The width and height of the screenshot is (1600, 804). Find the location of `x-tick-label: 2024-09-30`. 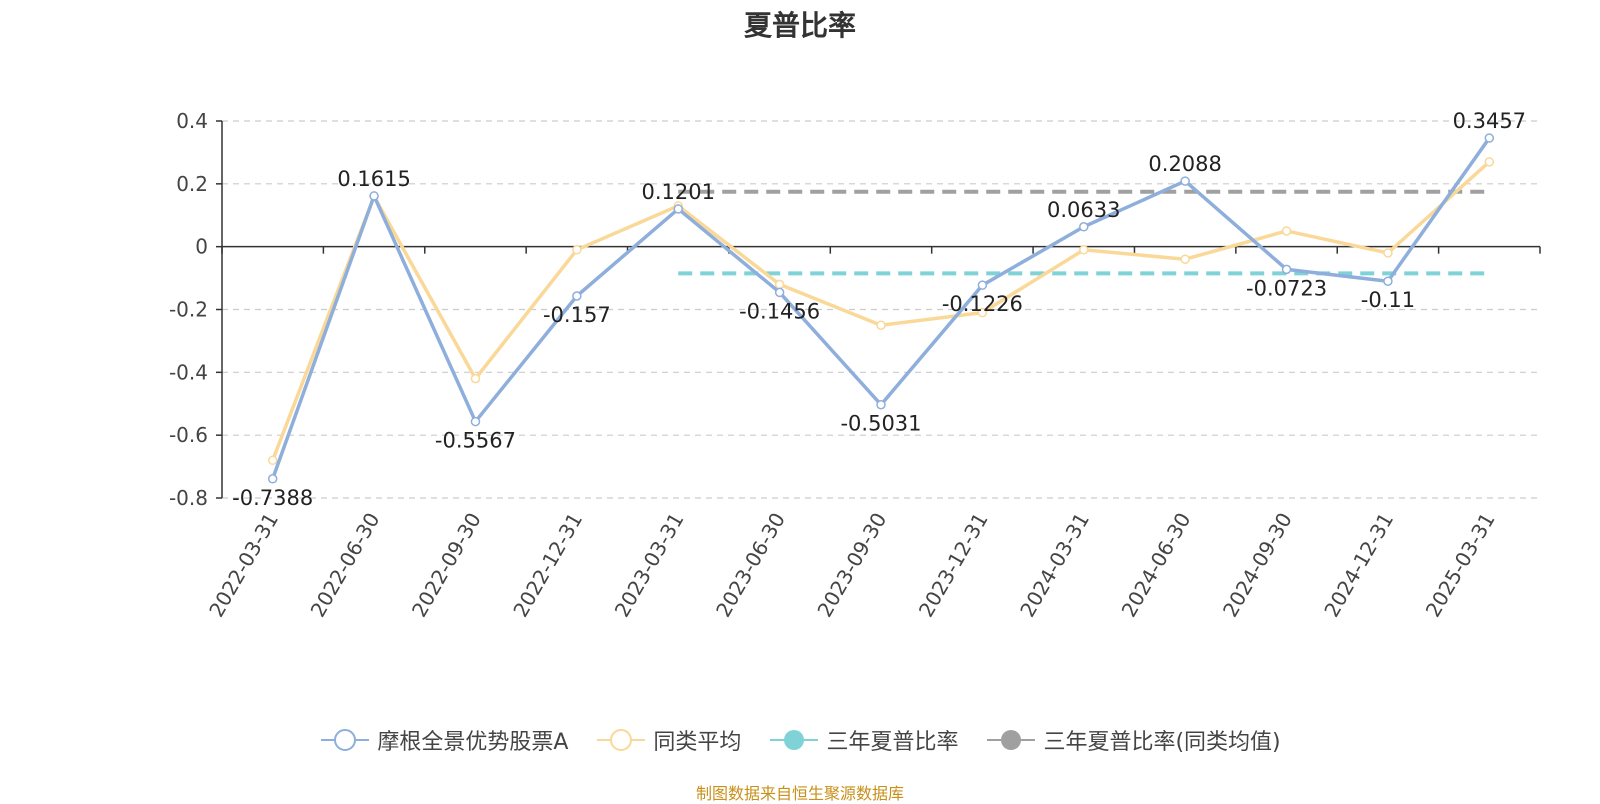

x-tick-label: 2024-09-30 is located at coordinates (1257, 565).